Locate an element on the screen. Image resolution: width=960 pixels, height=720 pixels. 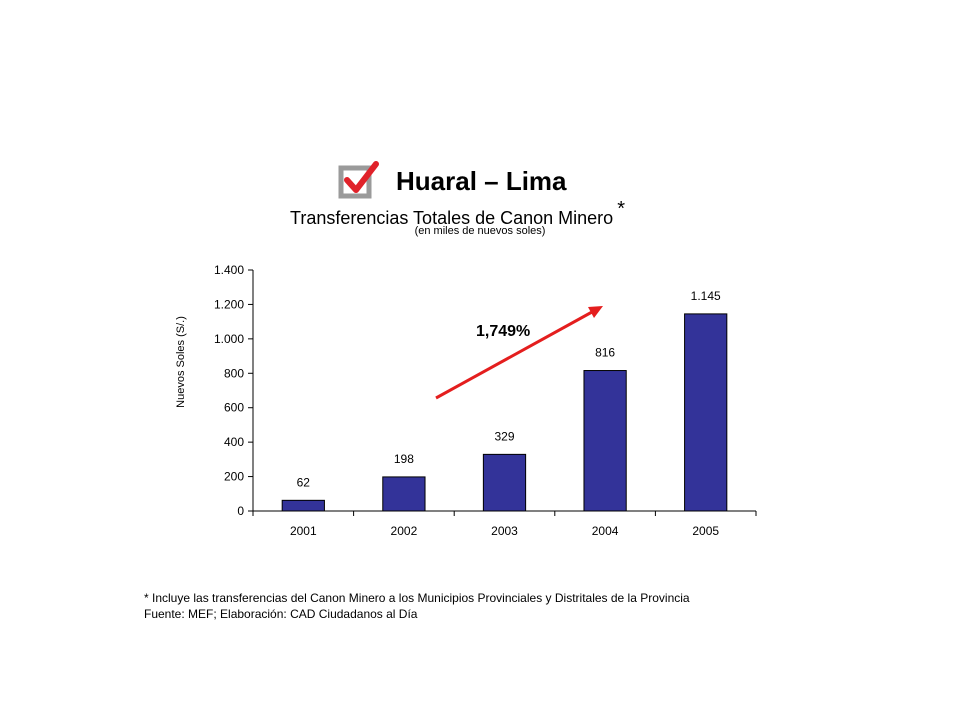
growth-annotation-text: 1,749% is located at coordinates (503, 331).